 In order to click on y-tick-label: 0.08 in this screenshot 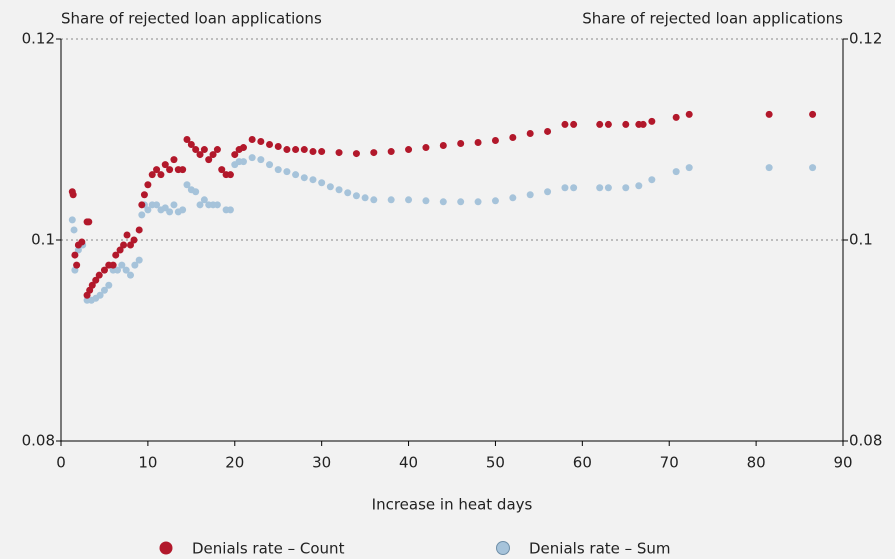, I will do `click(38, 441)`.